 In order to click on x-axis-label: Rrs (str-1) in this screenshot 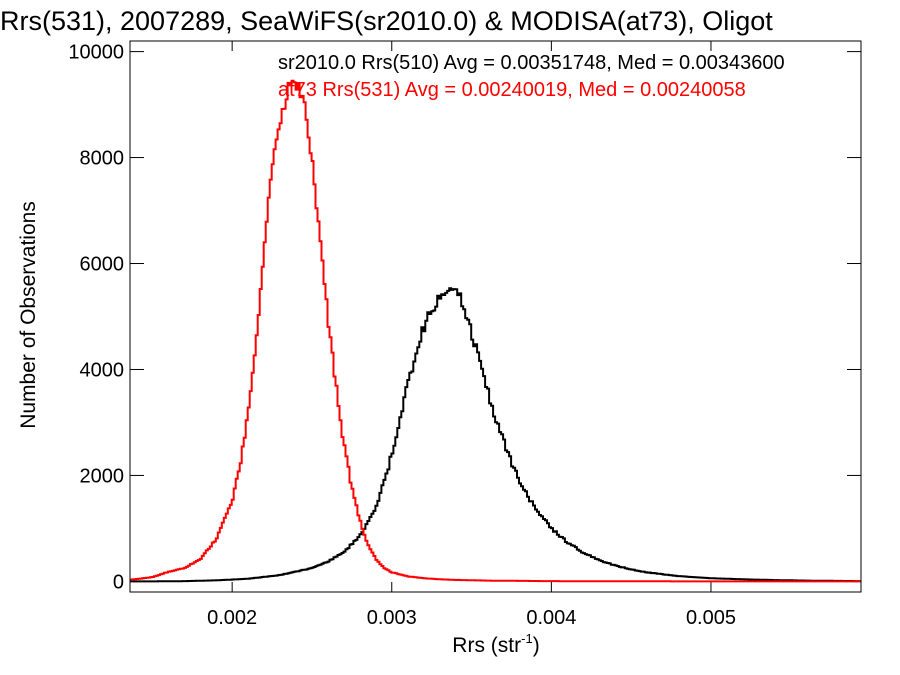, I will do `click(495, 644)`.